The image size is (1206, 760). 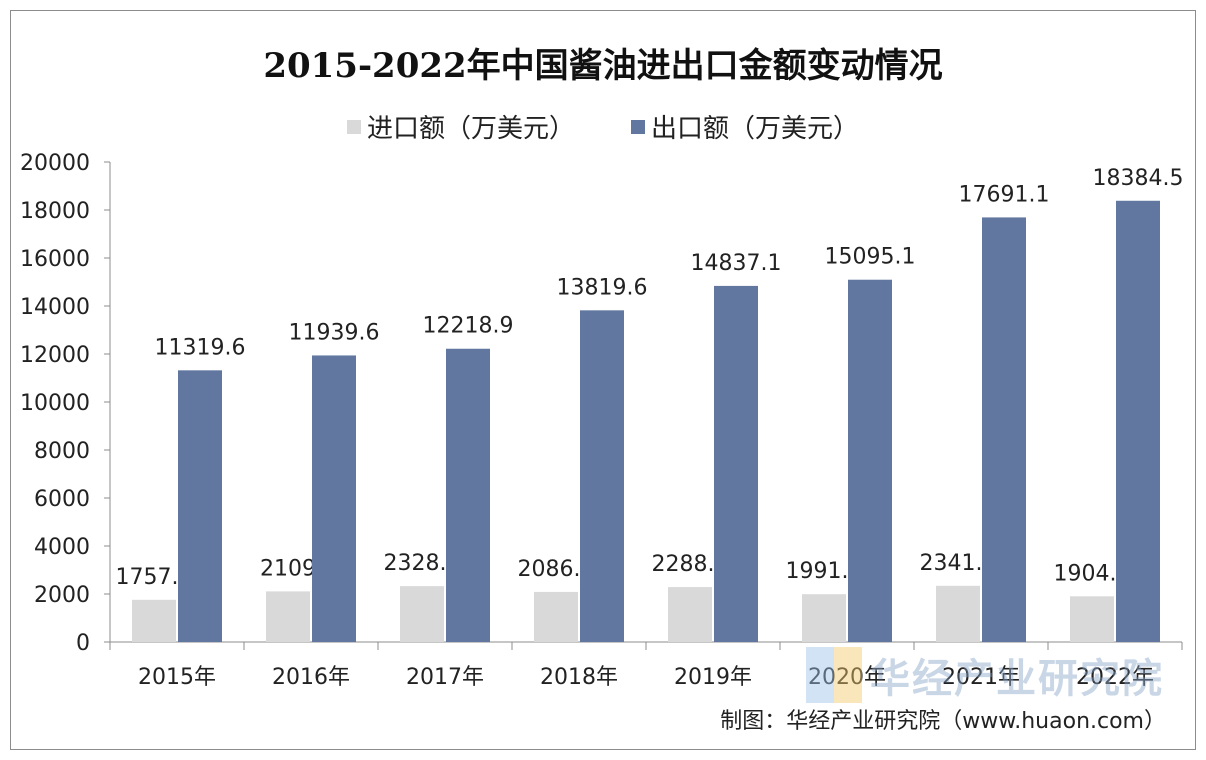 What do you see at coordinates (470, 129) in the screenshot?
I see `legend-label-import: 进口额（万美元）` at bounding box center [470, 129].